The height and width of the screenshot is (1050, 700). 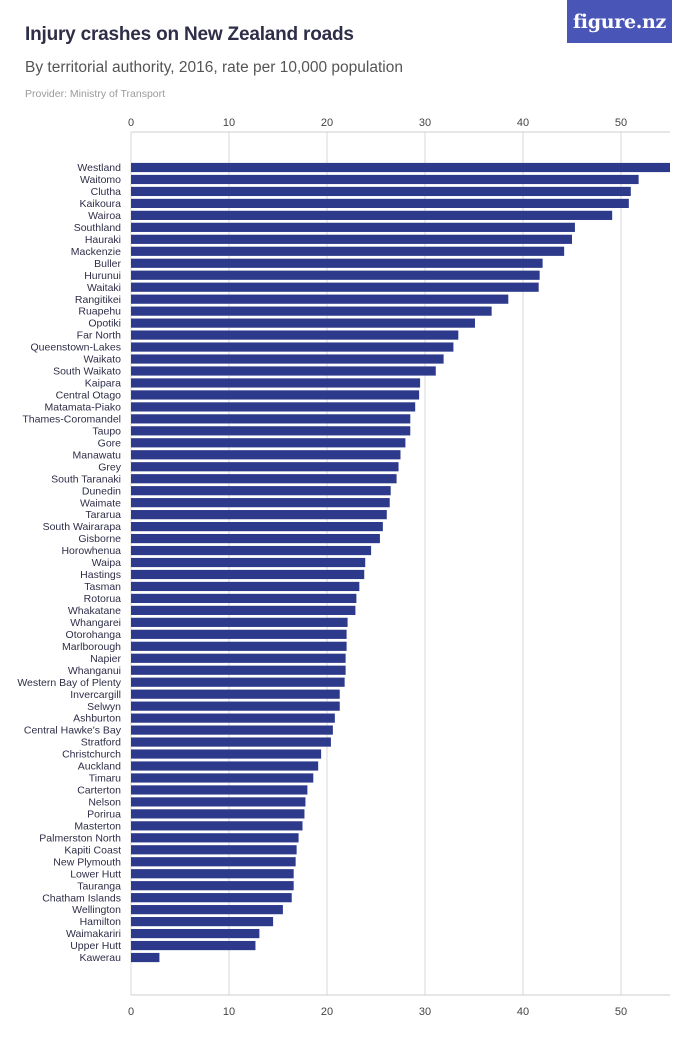 I want to click on x-tick-label-bottom: 30, so click(x=425, y=1012).